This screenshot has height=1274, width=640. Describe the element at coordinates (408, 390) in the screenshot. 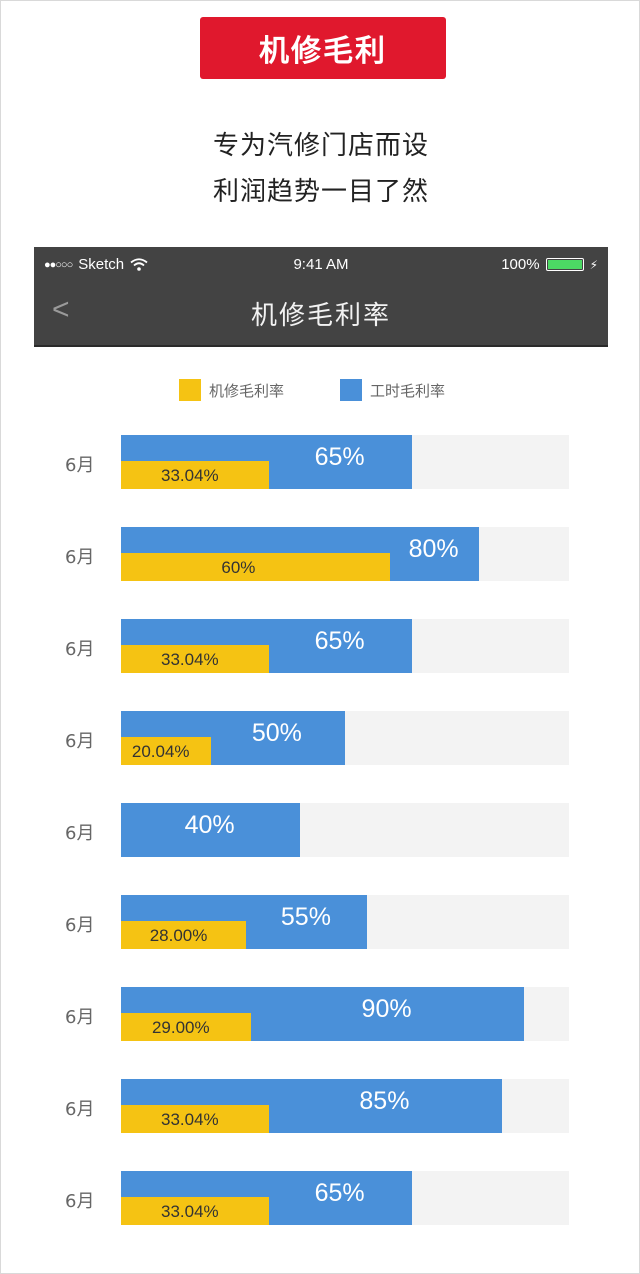

I see `legend-label-labor: 工时毛利率` at that location.